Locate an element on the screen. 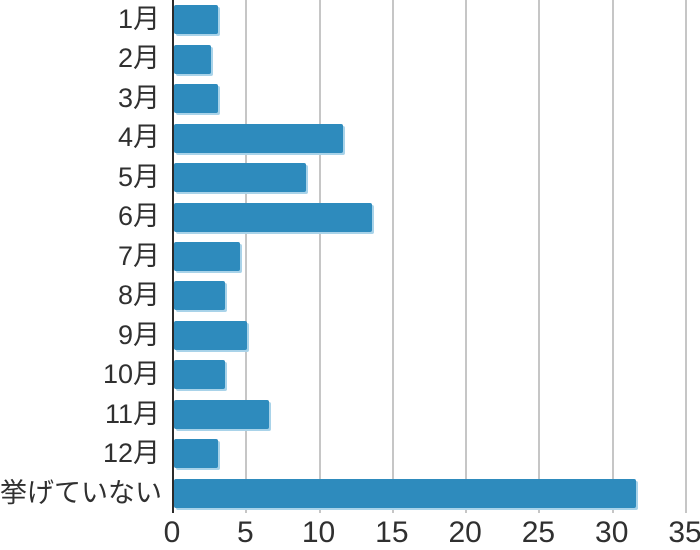 The width and height of the screenshot is (700, 550). category-label: 9月 is located at coordinates (138, 334).